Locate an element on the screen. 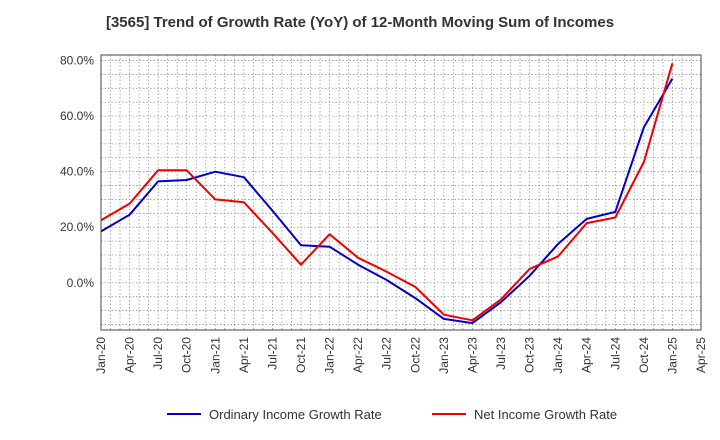  x-tick-label: Apr-24 is located at coordinates (587, 355).